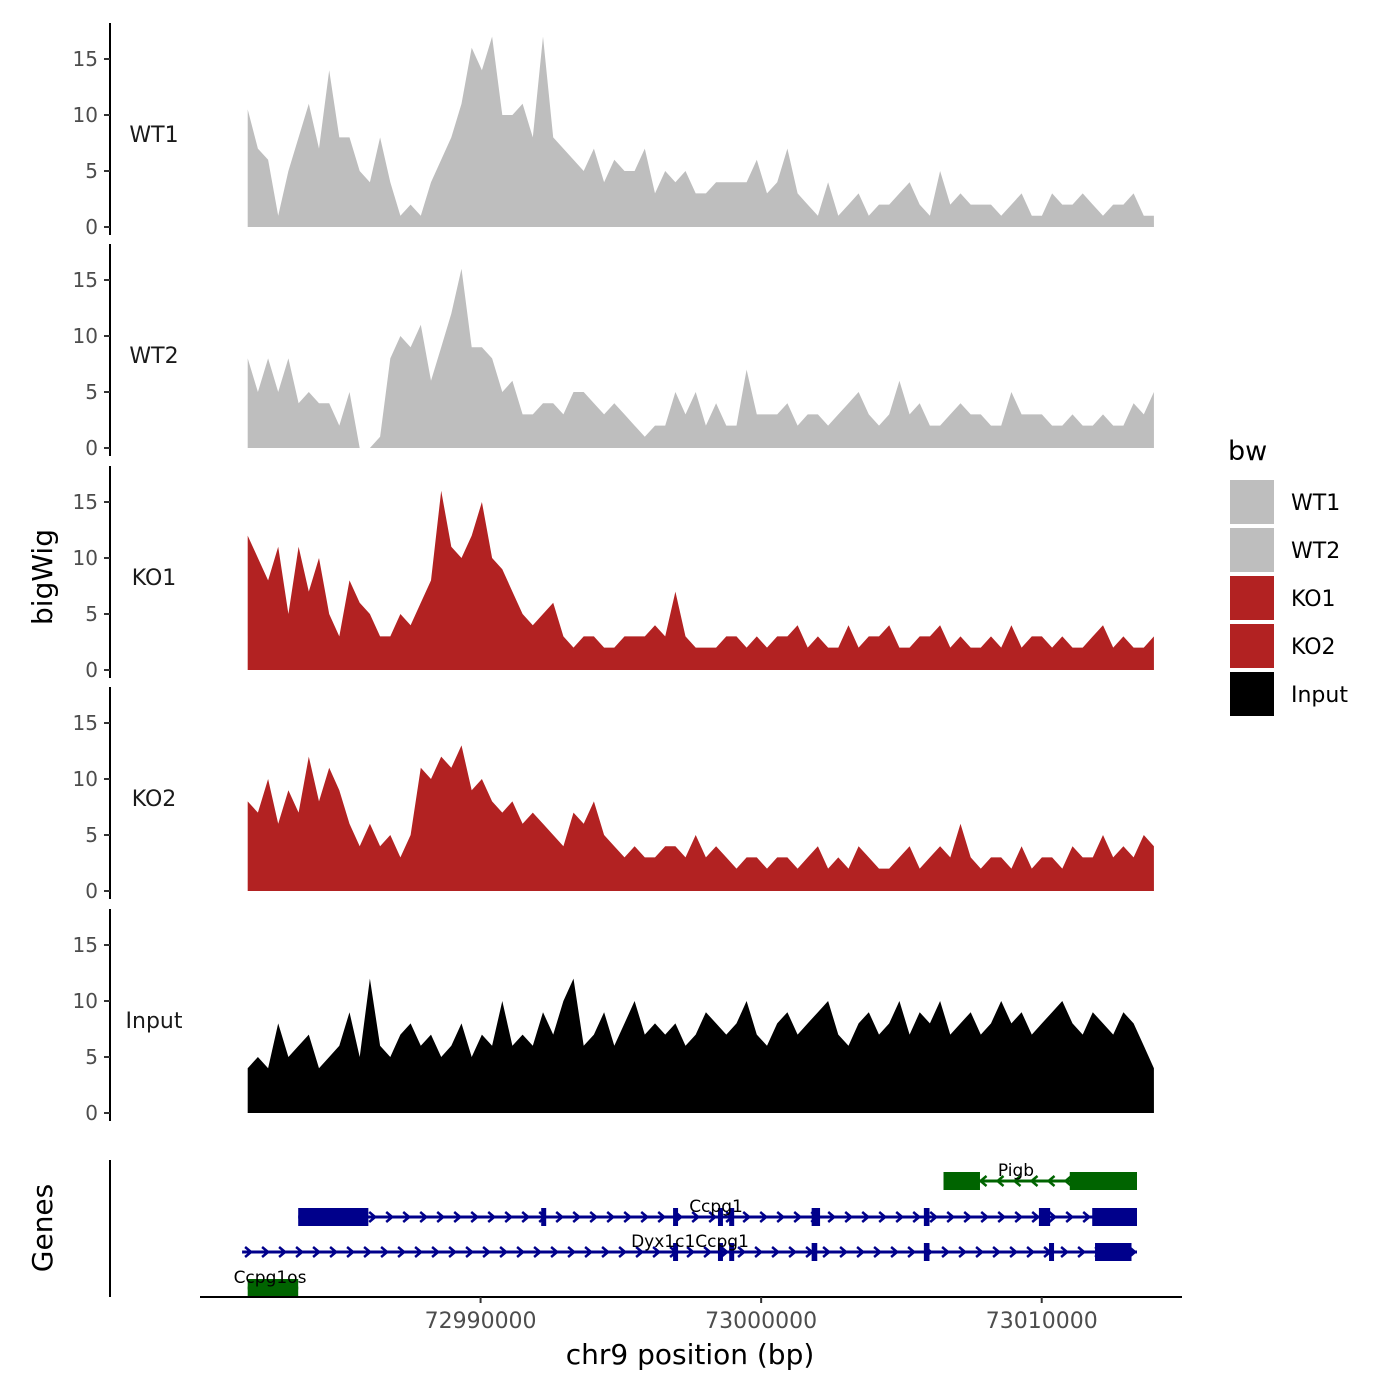 The height and width of the screenshot is (1400, 1400). I want to click on gene-panel: Pigb Ccpg1 Dyx1c1Ccpg1 Ccpg1os, so click(623, 1228).